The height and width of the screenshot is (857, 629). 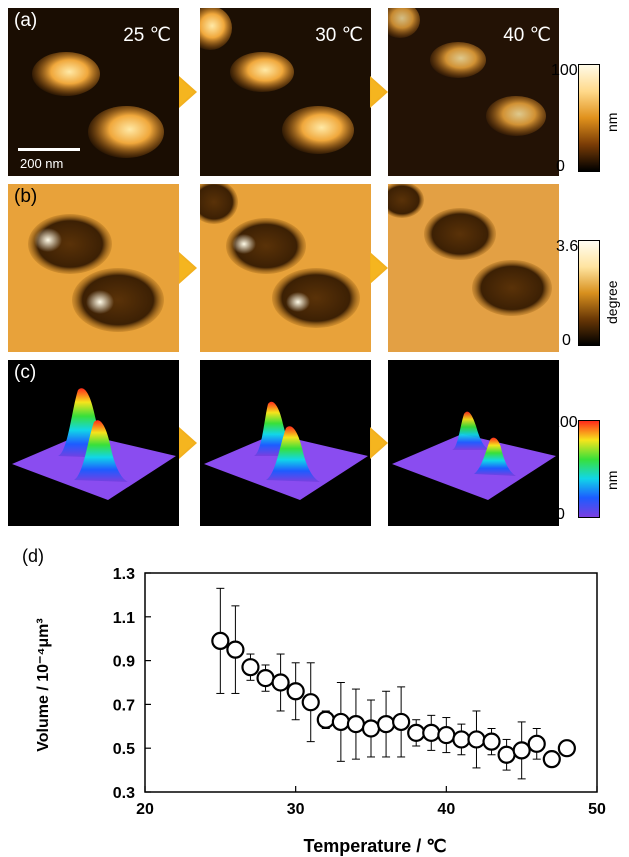 I want to click on y-tick-label: 0.3, so click(x=124, y=793).